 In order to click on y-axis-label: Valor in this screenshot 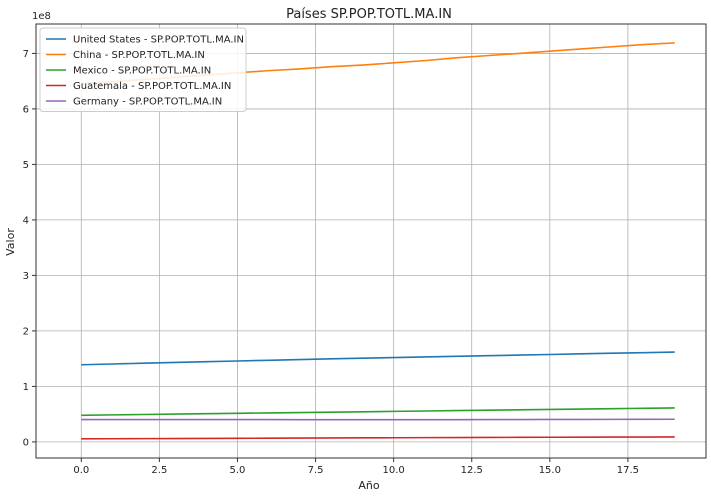, I will do `click(10, 242)`.